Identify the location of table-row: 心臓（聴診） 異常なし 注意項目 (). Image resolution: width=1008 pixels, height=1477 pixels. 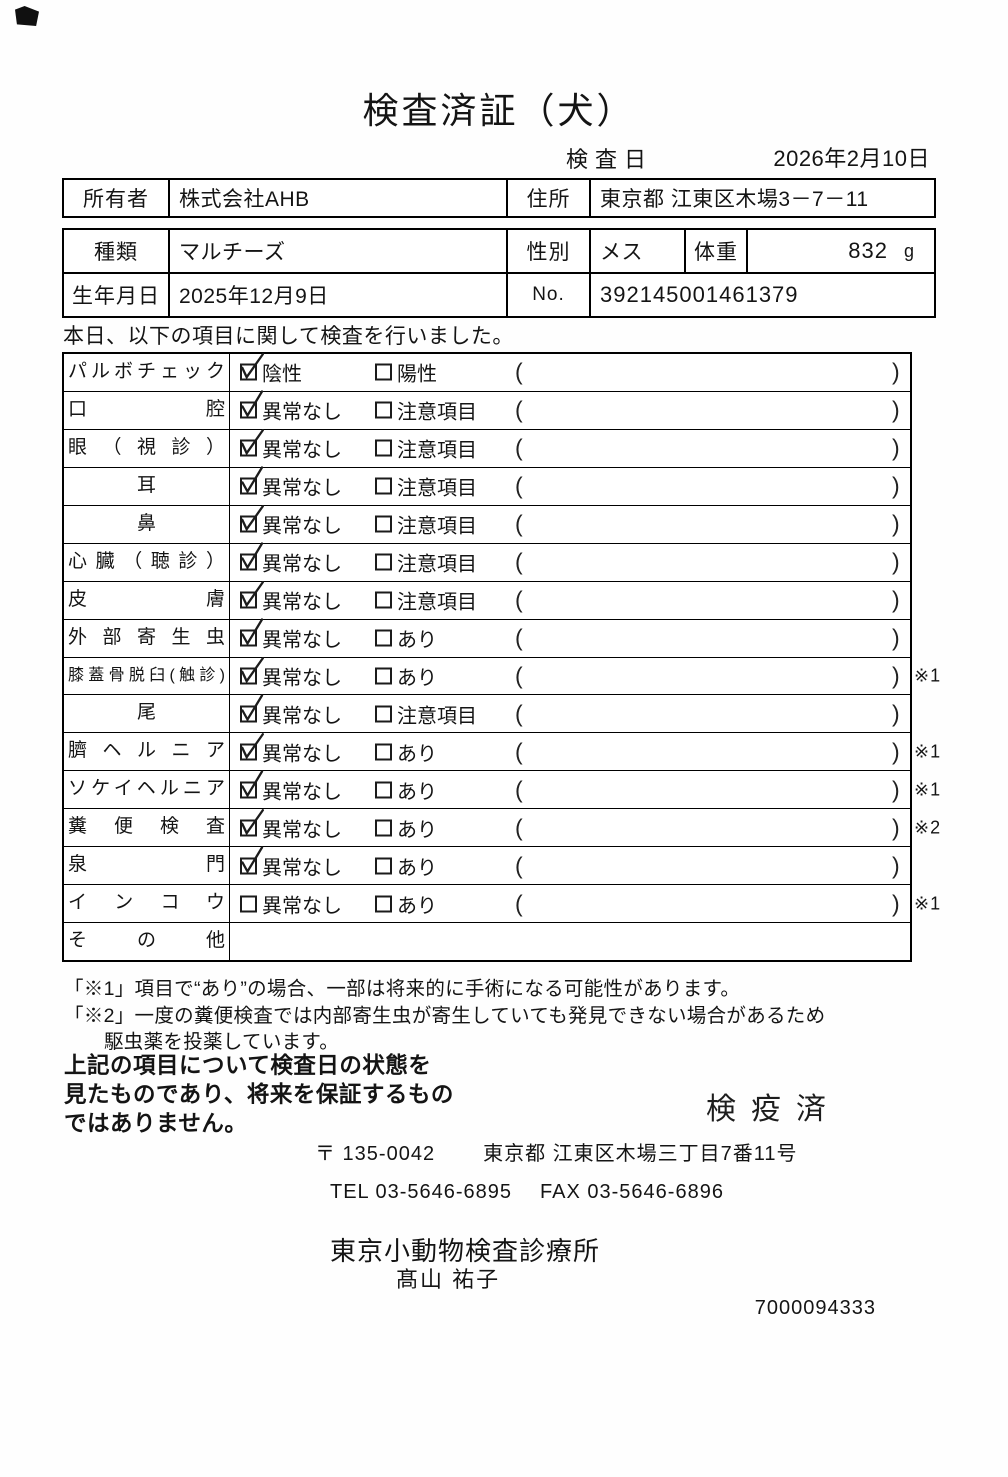
(487, 561).